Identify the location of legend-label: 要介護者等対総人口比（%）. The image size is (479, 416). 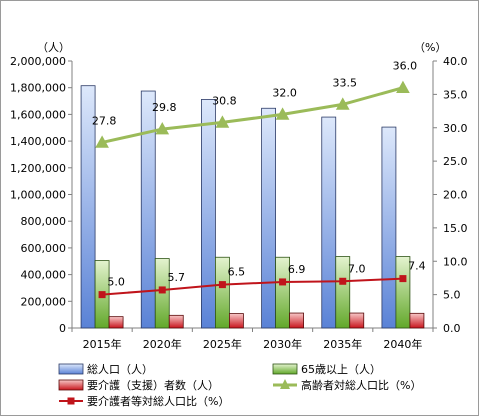
(158, 401).